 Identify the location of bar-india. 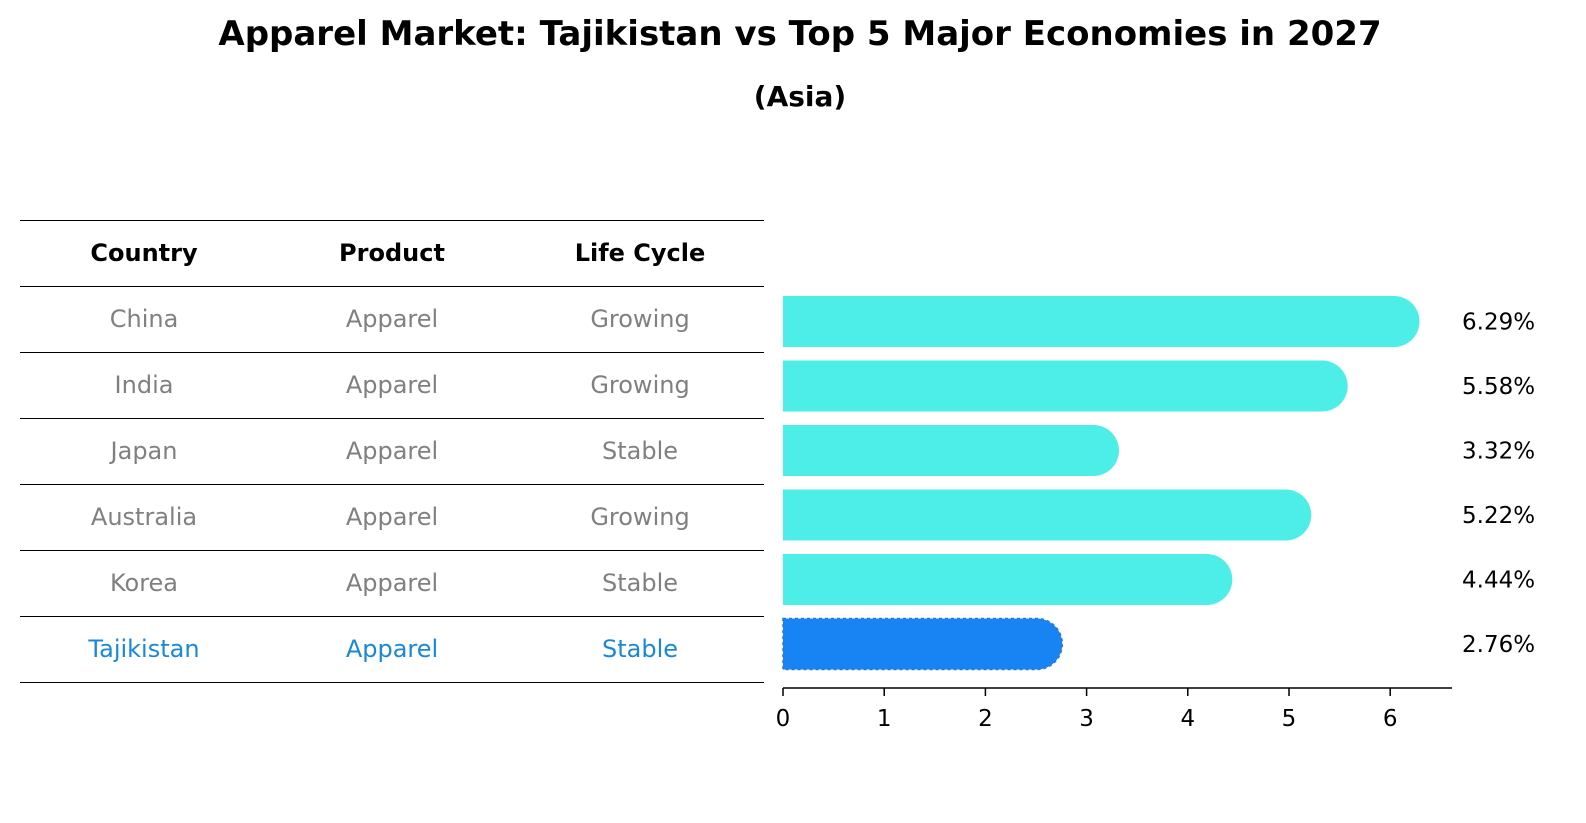
(1065, 386).